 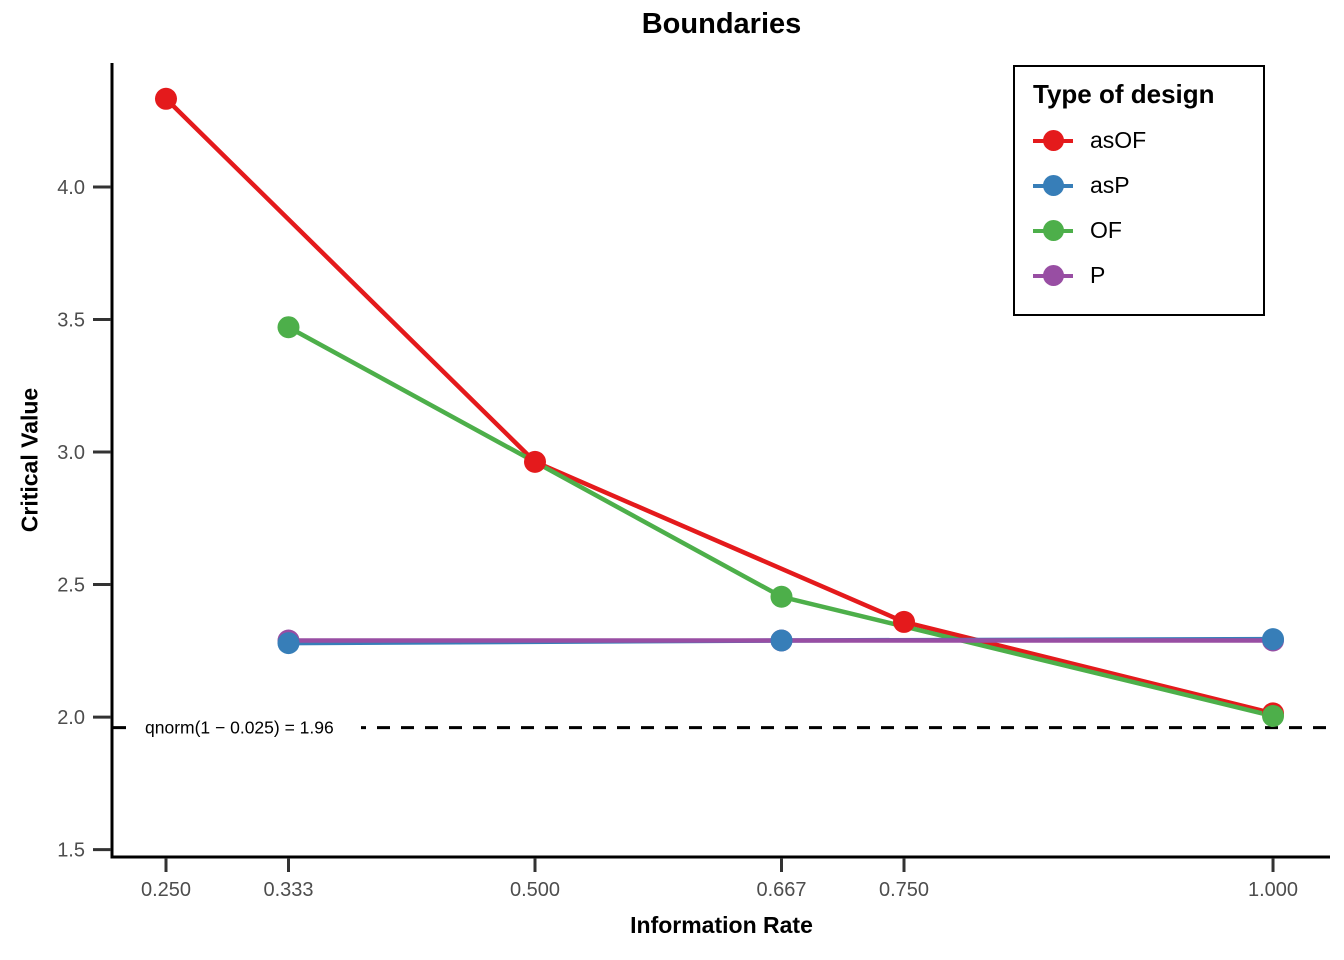 What do you see at coordinates (904, 890) in the screenshot?
I see `x-tick-label: 0.750` at bounding box center [904, 890].